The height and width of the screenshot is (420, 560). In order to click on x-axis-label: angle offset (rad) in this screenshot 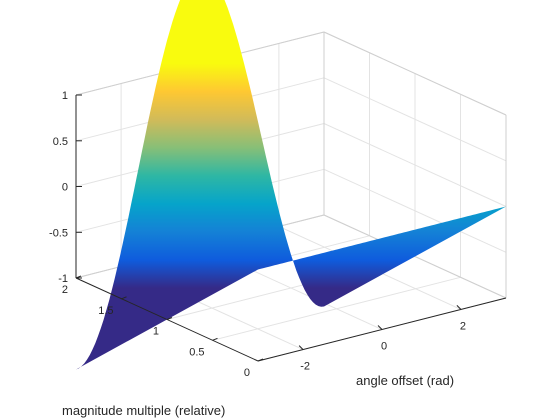, I will do `click(405, 380)`.